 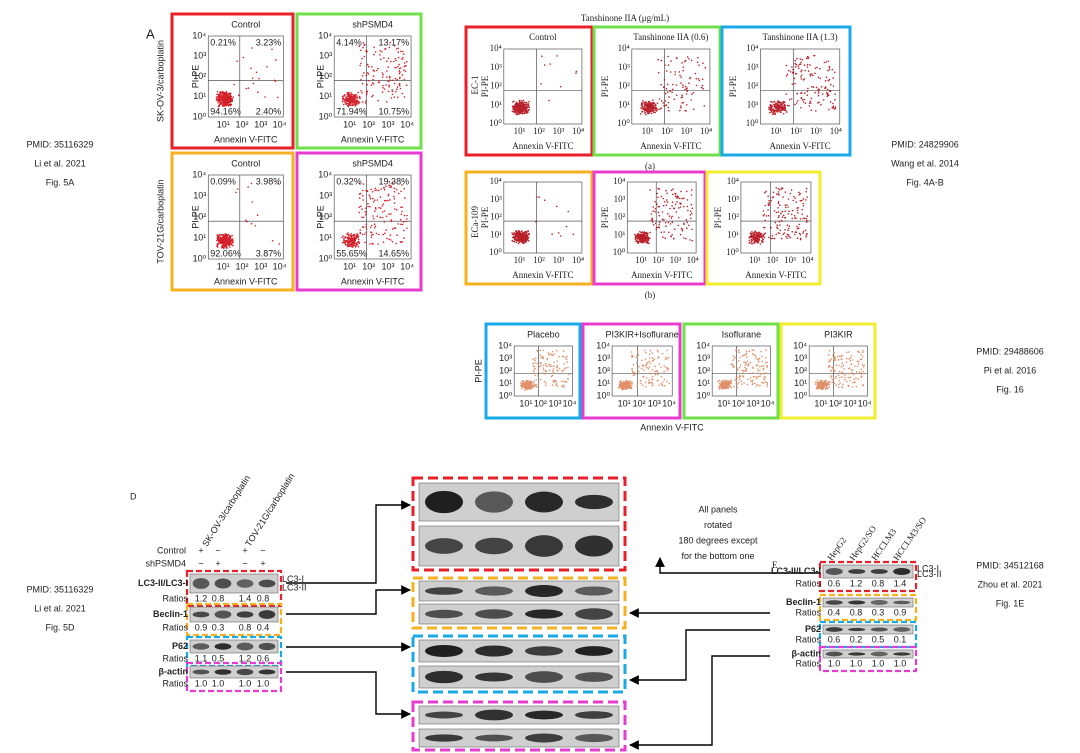 What do you see at coordinates (245, 658) in the screenshot?
I see `ratio-value: 1.2` at bounding box center [245, 658].